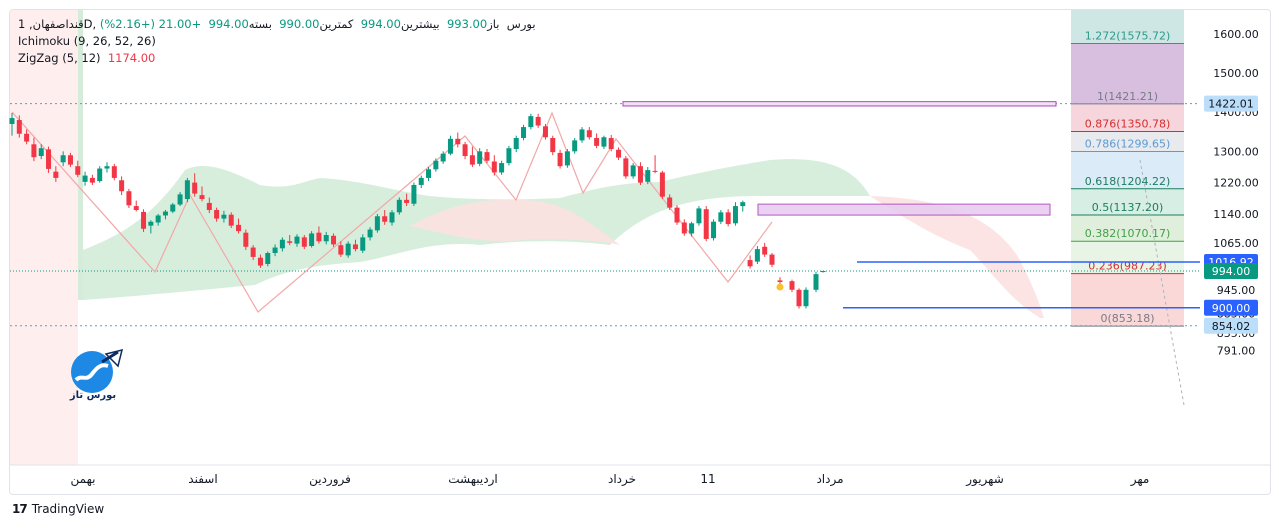  Describe the element at coordinates (380, 24) in the screenshot. I see `legend-high-value: 994.00` at that location.